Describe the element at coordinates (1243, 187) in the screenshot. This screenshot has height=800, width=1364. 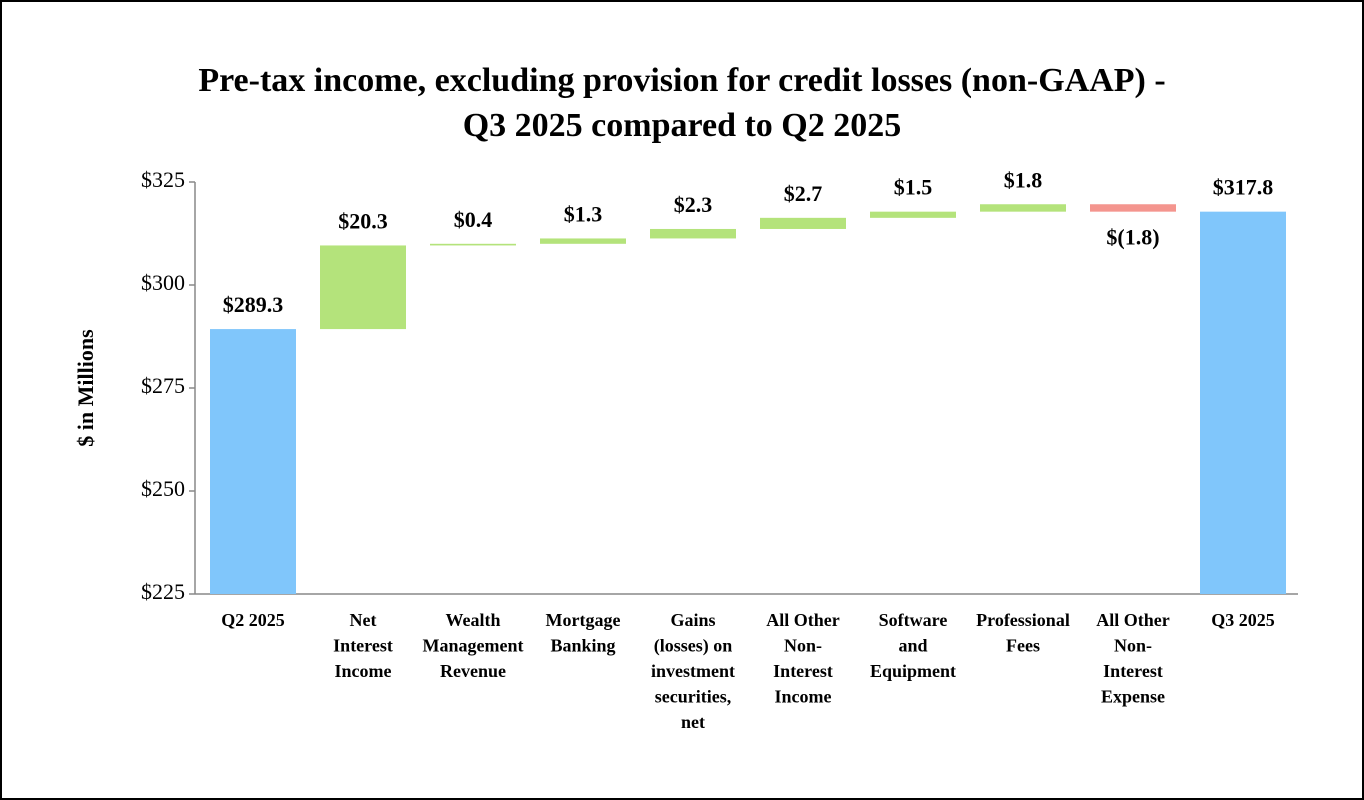
I see `data-label: $317.8` at that location.